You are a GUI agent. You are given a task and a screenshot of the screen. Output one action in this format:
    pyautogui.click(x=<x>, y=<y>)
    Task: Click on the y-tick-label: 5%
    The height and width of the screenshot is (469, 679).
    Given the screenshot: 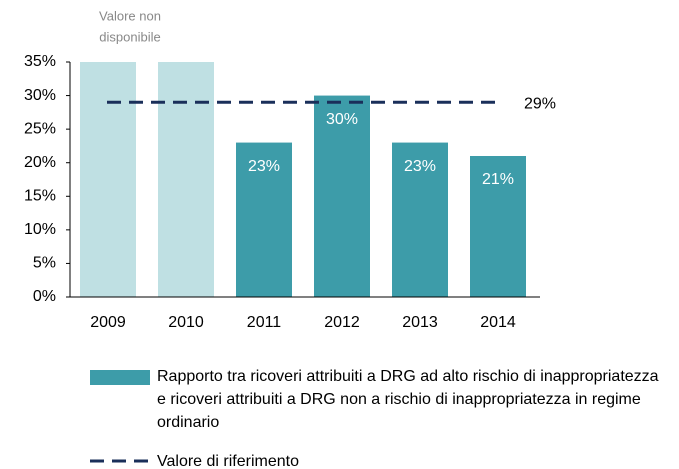 What is the action you would take?
    pyautogui.click(x=44, y=263)
    